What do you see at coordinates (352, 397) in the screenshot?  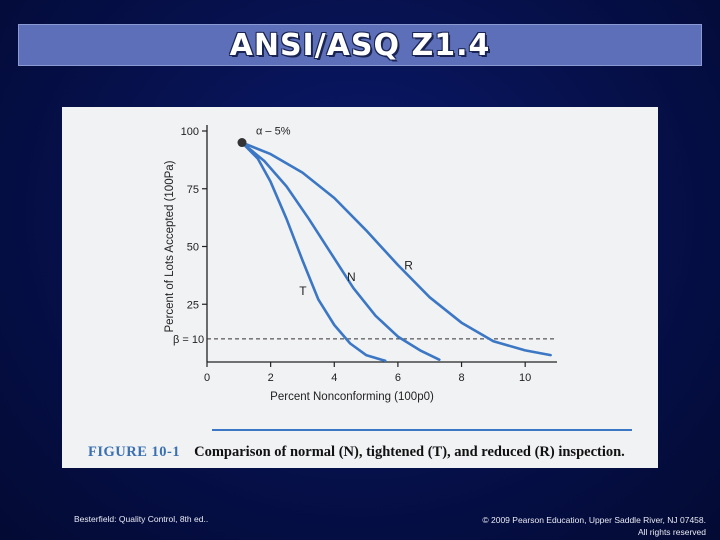 I see `x-axis-title: Percent Nonconforming (100p0)` at bounding box center [352, 397].